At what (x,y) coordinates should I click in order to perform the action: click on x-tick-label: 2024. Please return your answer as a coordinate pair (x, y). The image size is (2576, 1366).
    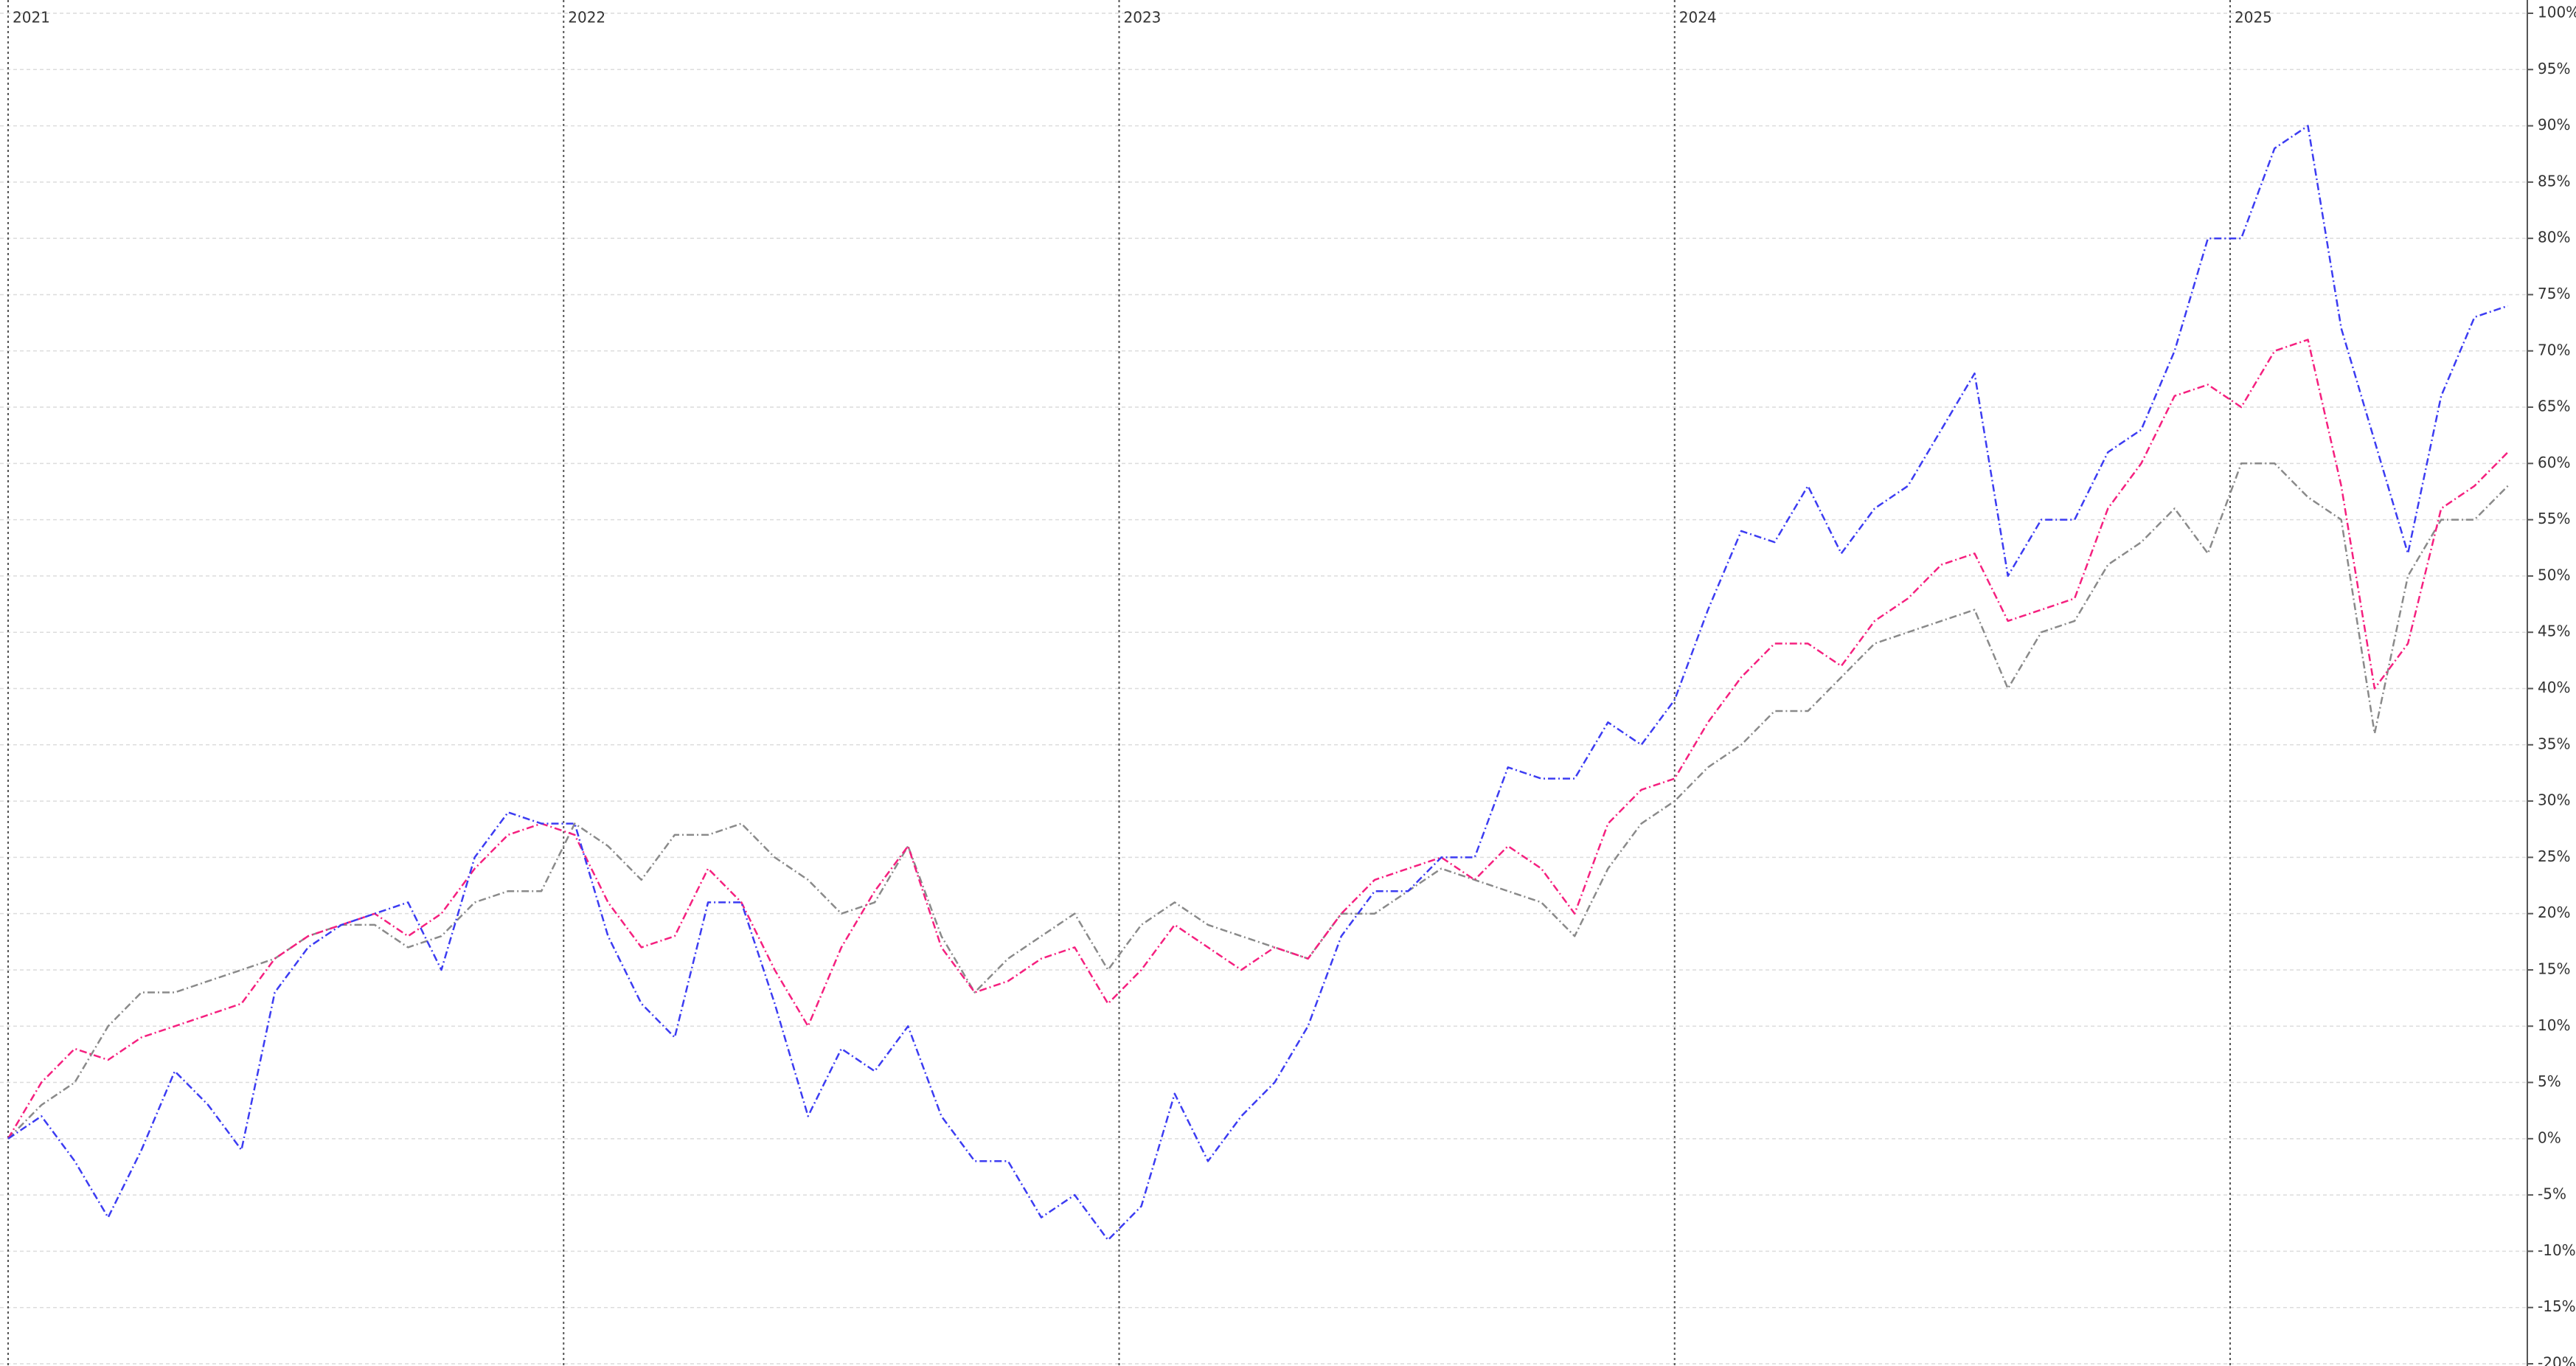
    Looking at the image, I should click on (1698, 18).